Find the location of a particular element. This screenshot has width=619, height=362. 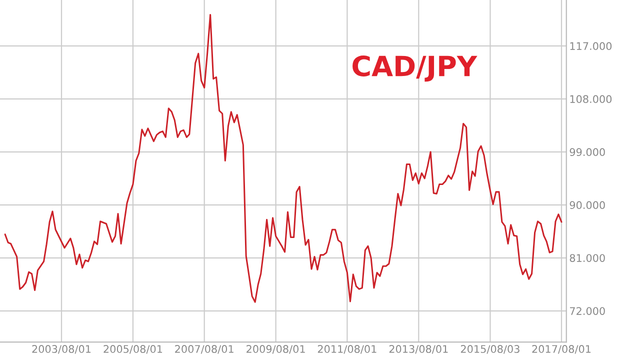

x-tick-label: 2017/08/01 is located at coordinates (561, 349).